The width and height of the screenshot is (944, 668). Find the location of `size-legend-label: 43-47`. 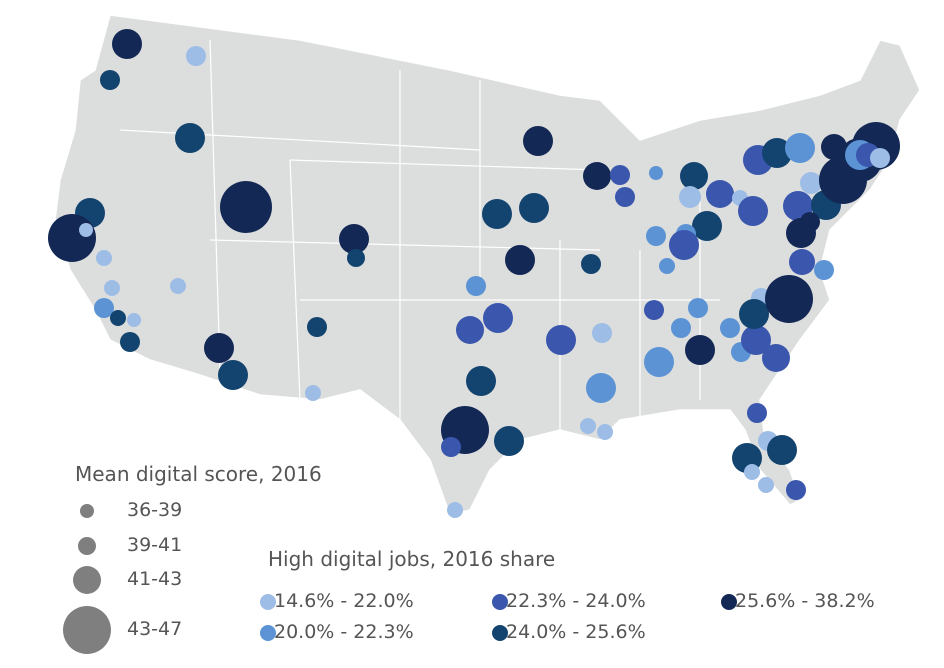

size-legend-label: 43-47 is located at coordinates (155, 629).